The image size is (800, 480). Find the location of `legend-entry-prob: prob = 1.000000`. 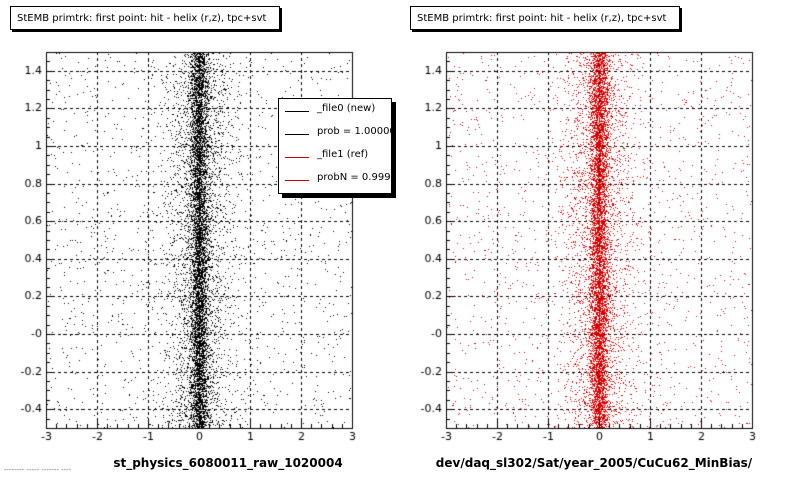

legend-entry-prob: prob = 1.000000 is located at coordinates (335, 134).